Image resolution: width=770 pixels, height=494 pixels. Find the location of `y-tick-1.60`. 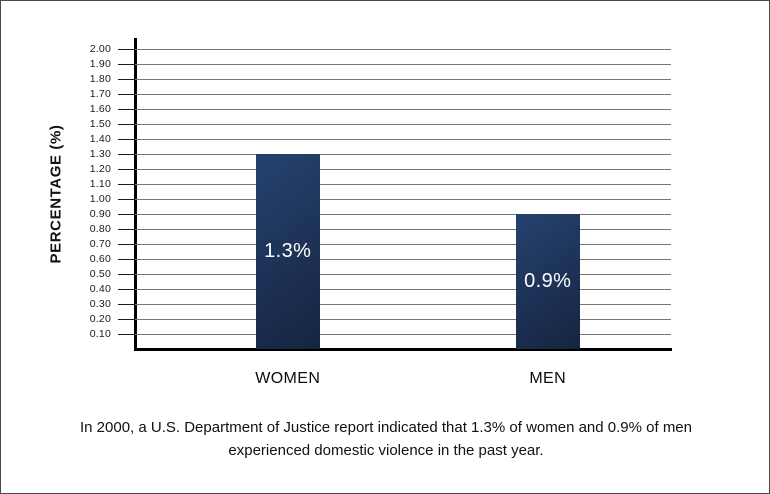

y-tick-1.60 is located at coordinates (126, 109).